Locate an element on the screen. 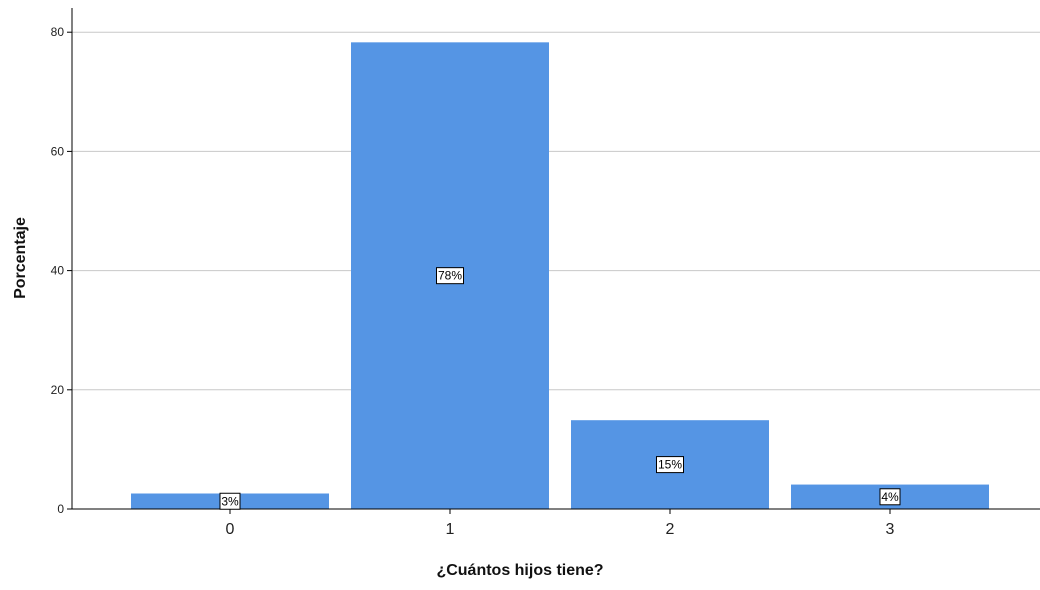  data-label: 3% is located at coordinates (230, 501).